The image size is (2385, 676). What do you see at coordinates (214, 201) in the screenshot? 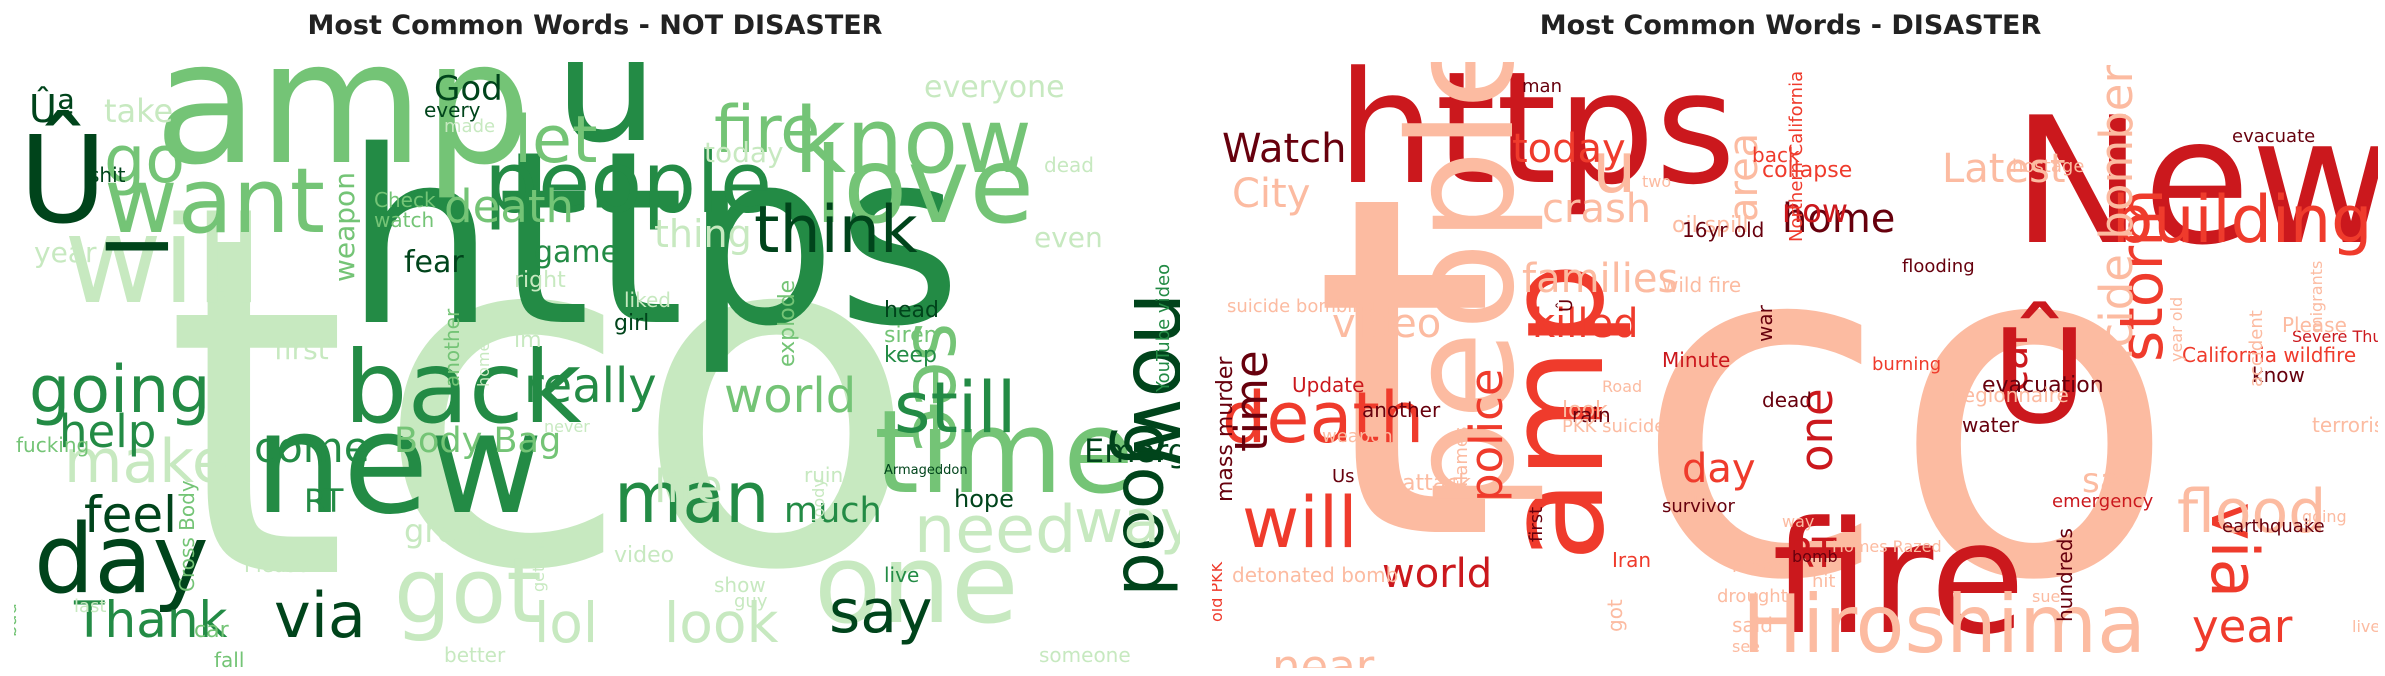
I see `word-want: want` at bounding box center [214, 201].